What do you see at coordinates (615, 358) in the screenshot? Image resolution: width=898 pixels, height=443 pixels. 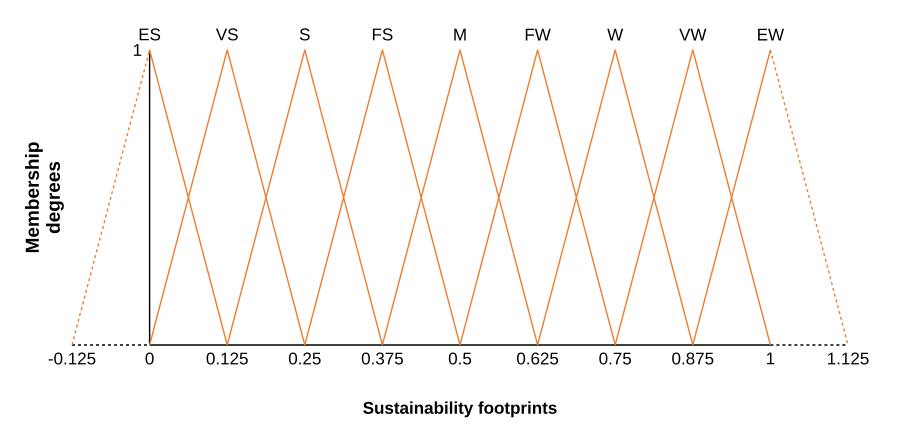 I see `x-tick-label: 0.75` at bounding box center [615, 358].